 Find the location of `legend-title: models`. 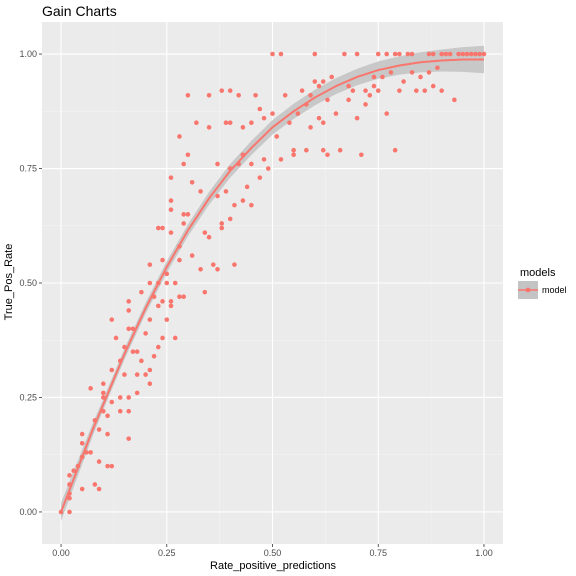

legend-title: models is located at coordinates (538, 273).